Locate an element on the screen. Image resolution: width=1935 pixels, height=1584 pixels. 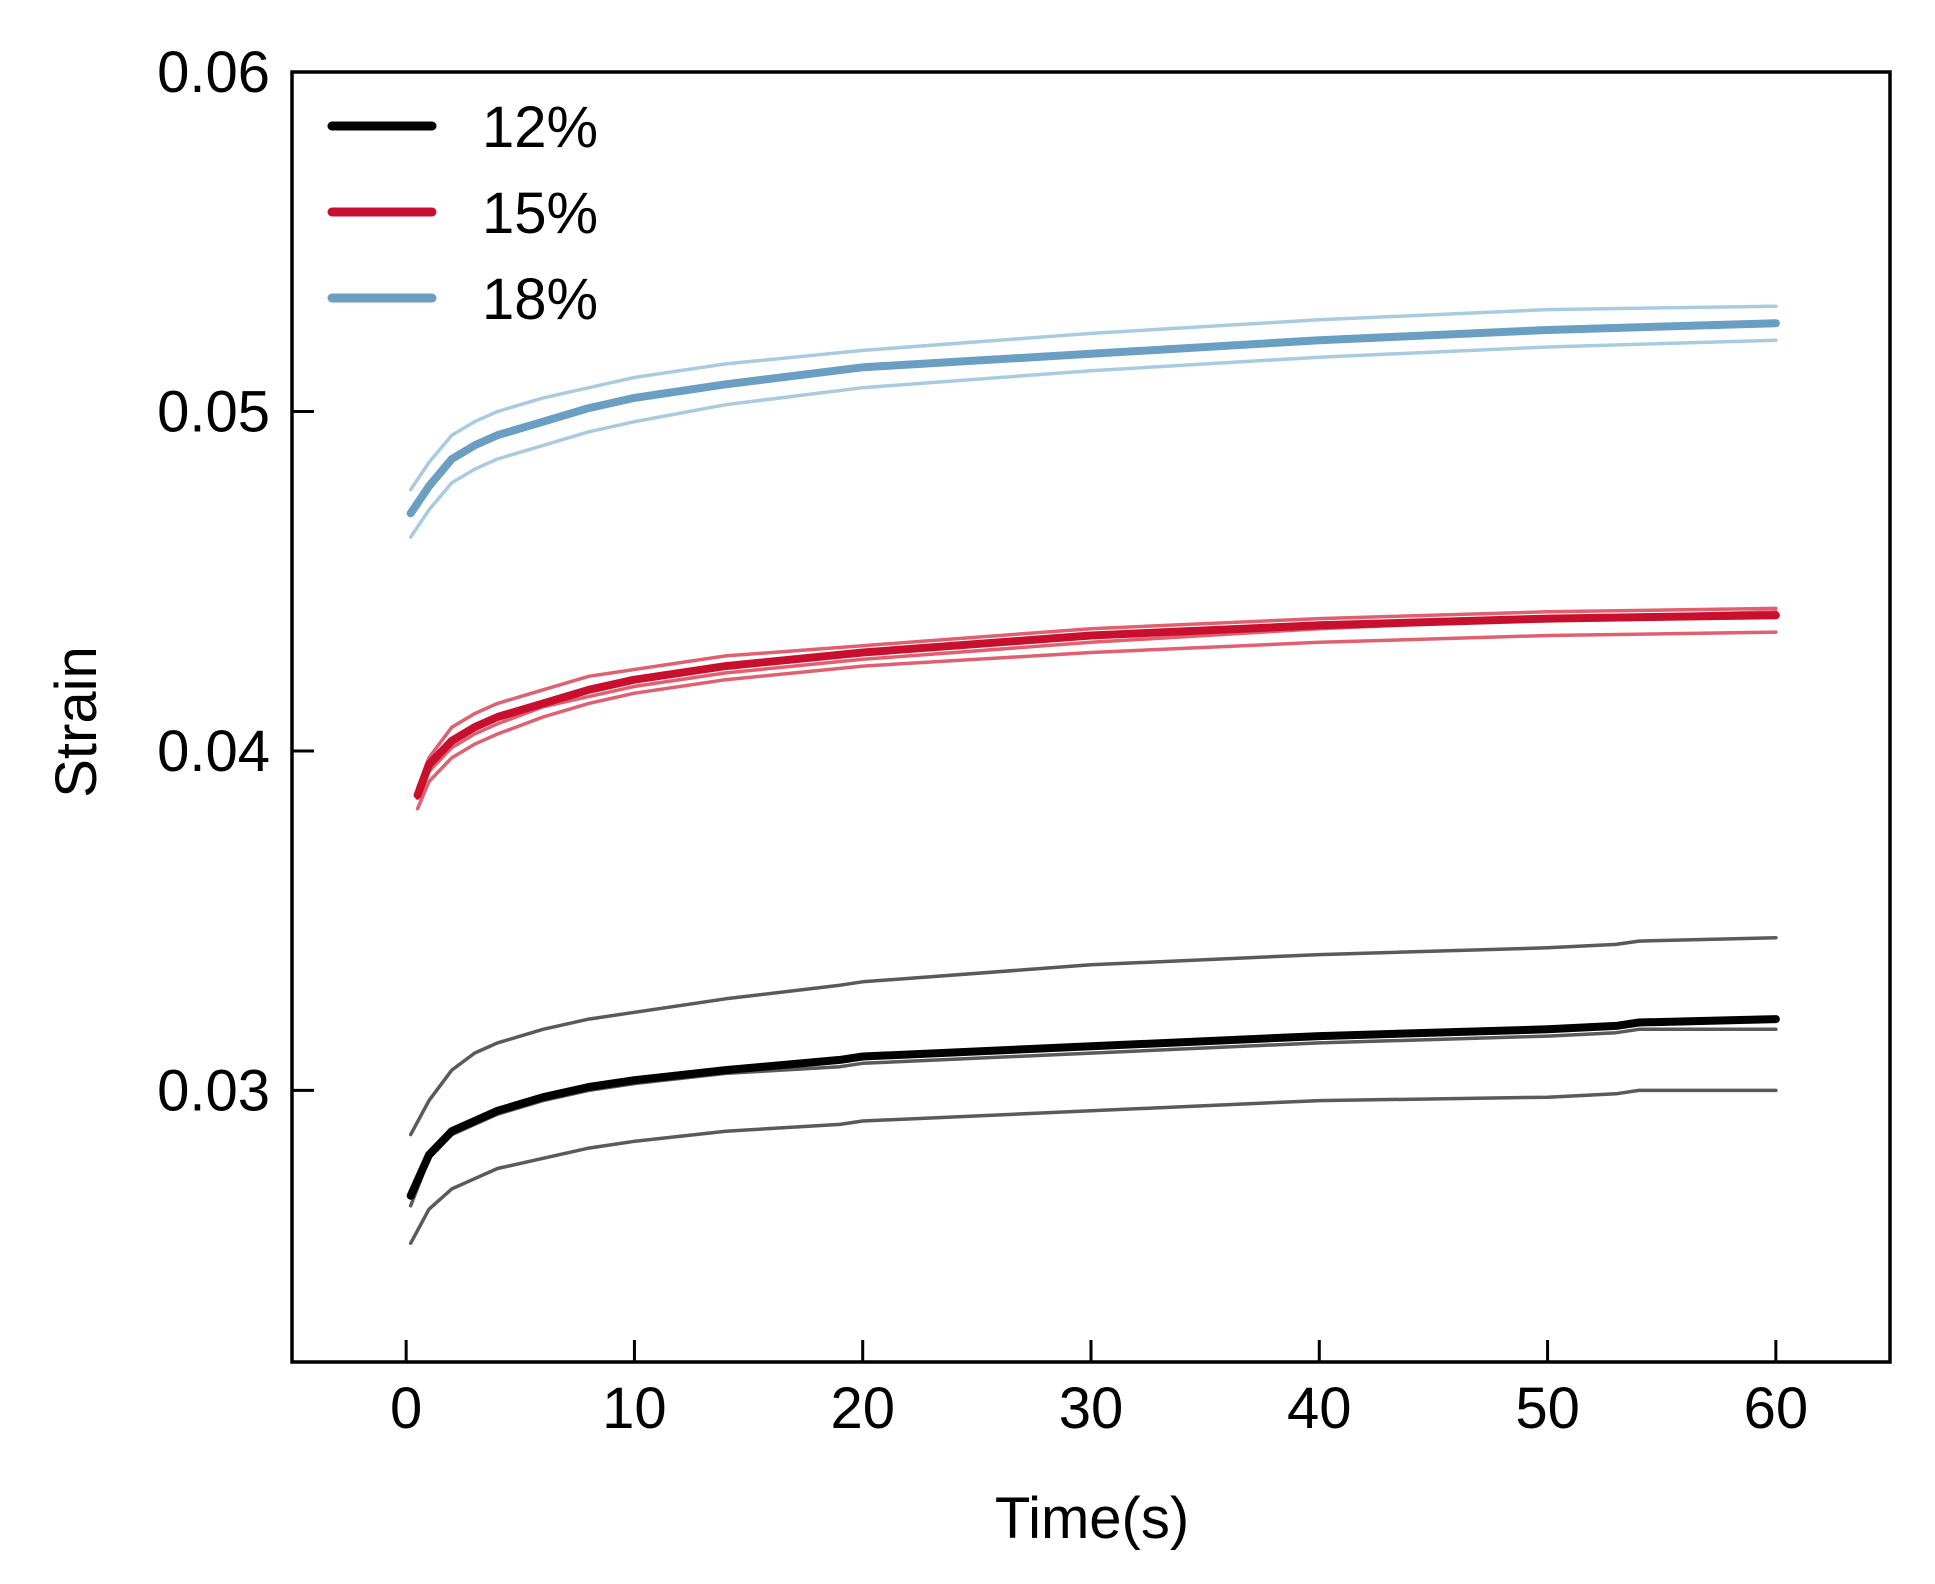
legend: 12% 15% 18% is located at coordinates (462, 213).